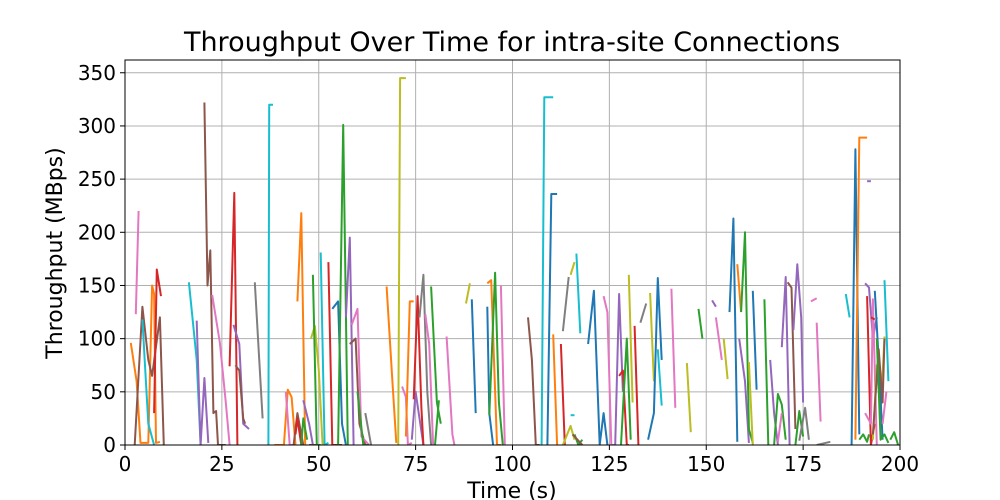  I want to click on x-axis-ticks: 0 25 50 75 100 125 150 175 200, so click(519, 460).